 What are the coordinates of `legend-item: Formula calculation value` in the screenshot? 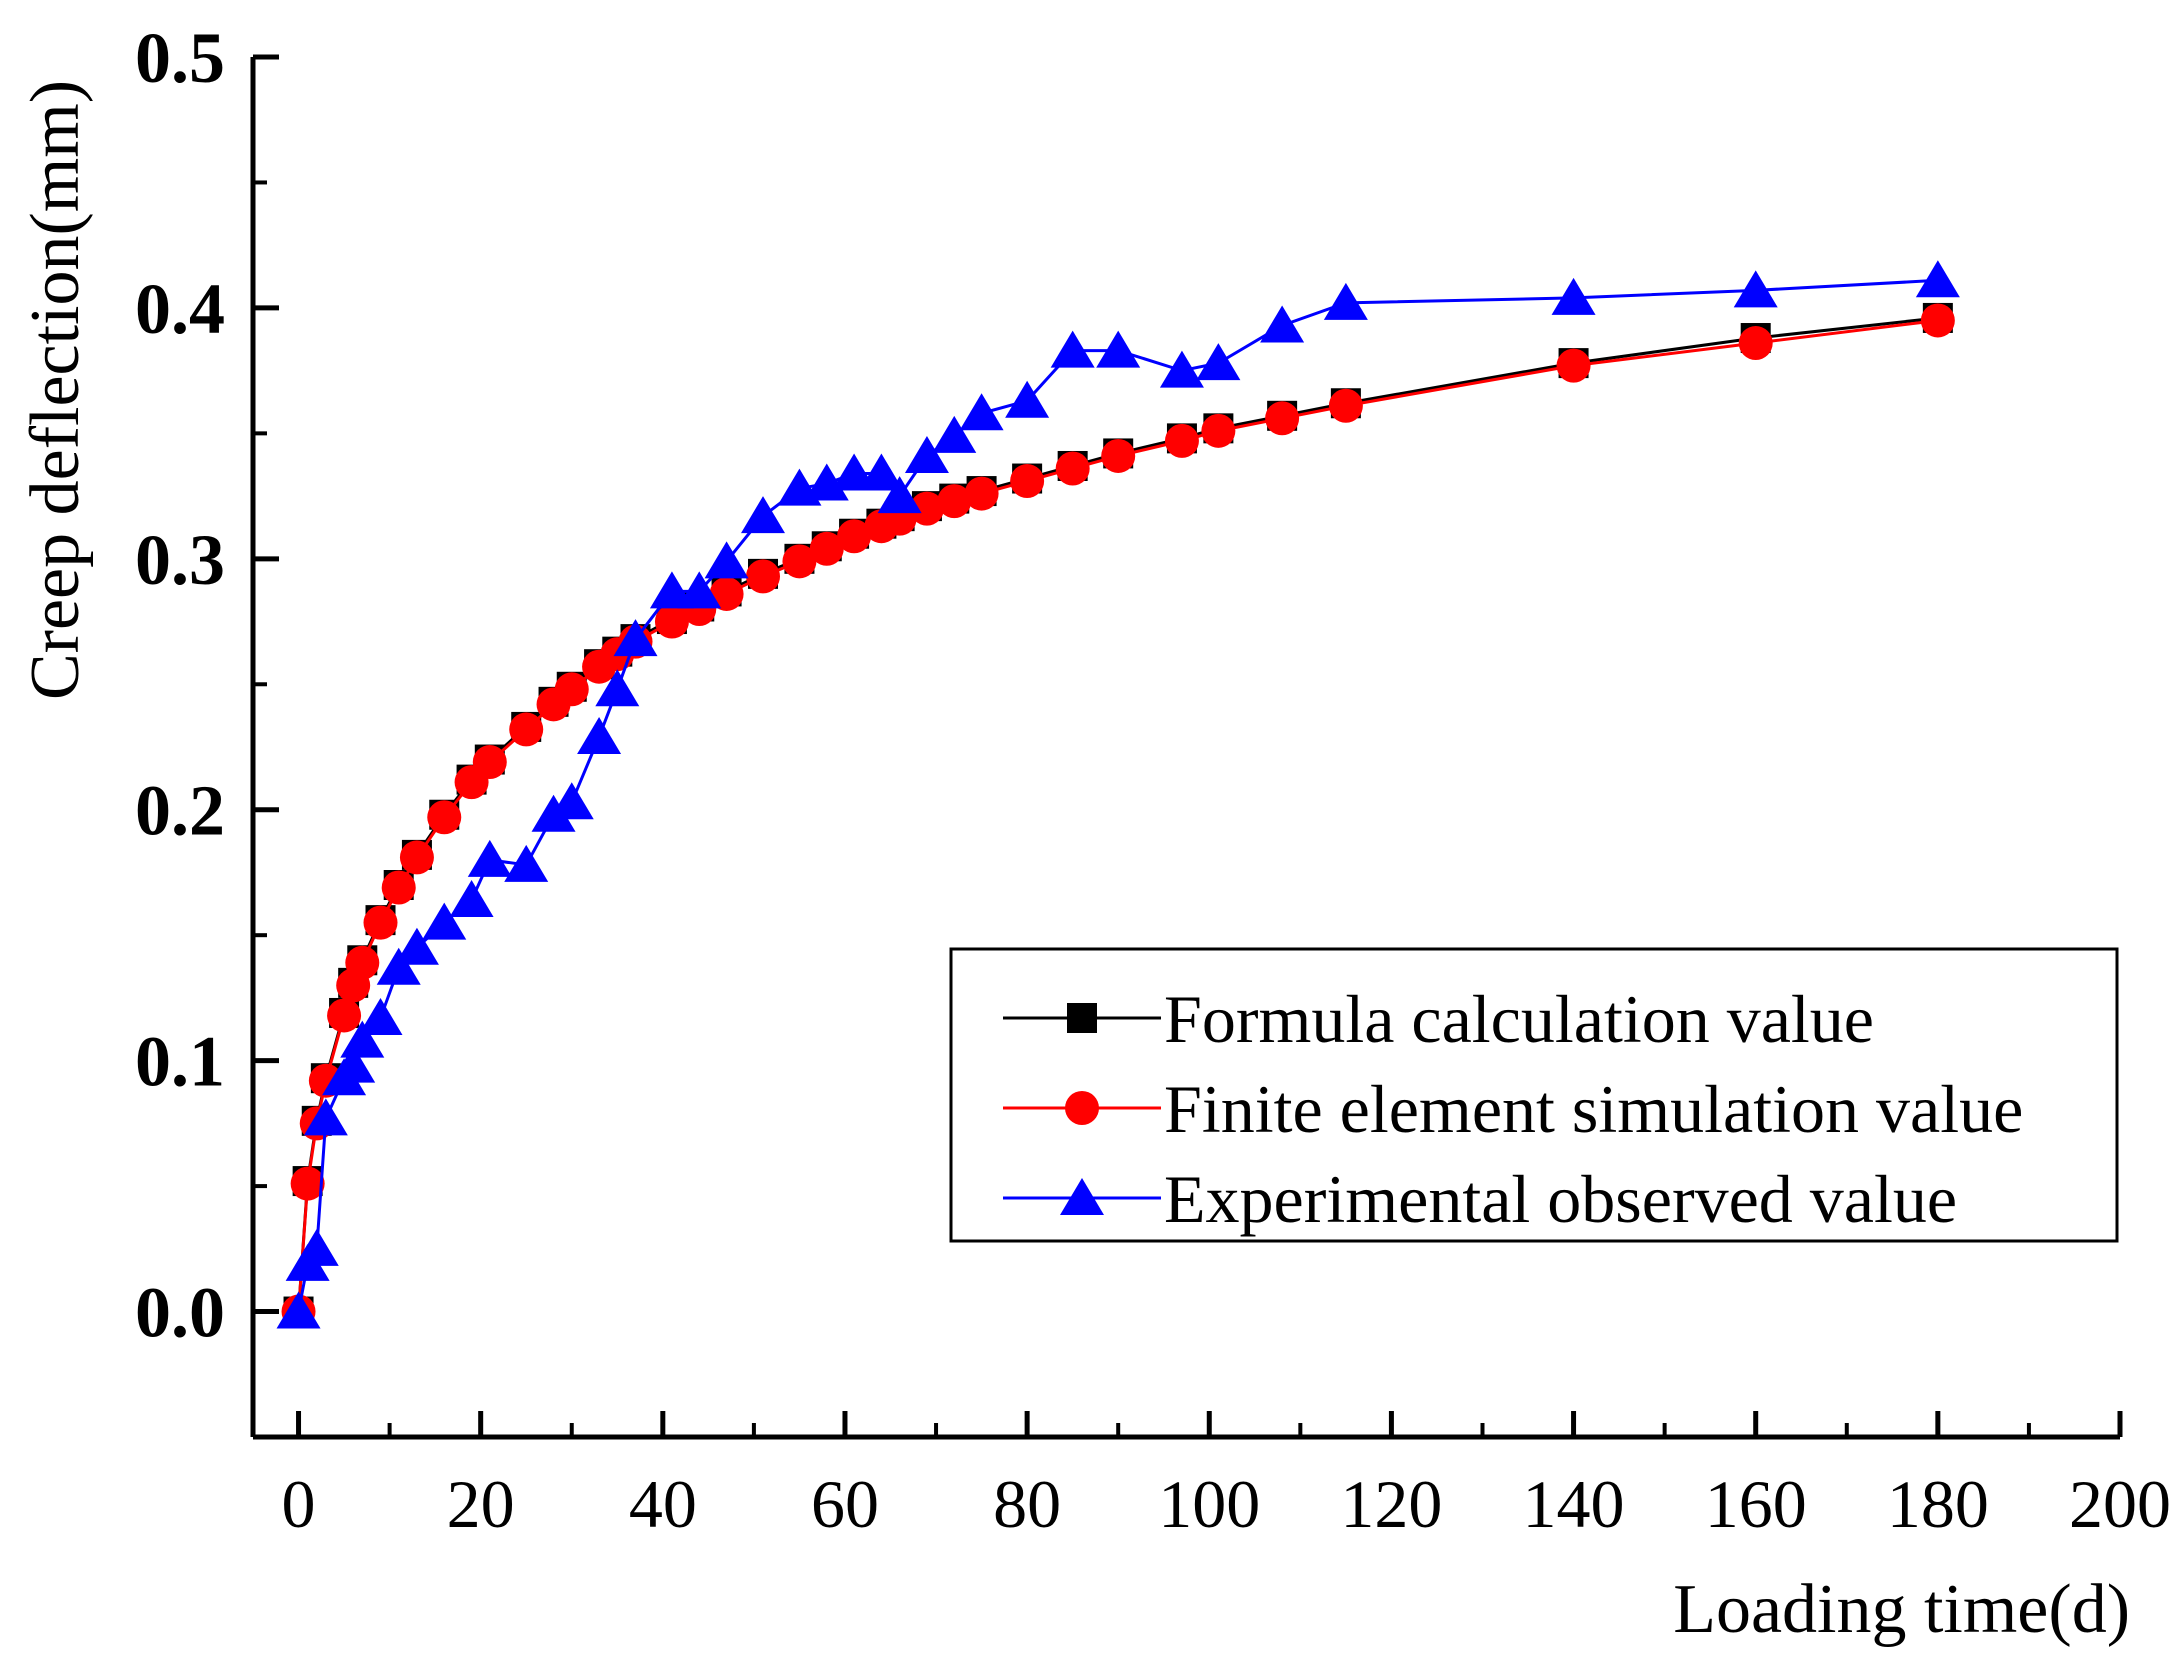 It's located at (1438, 1019).